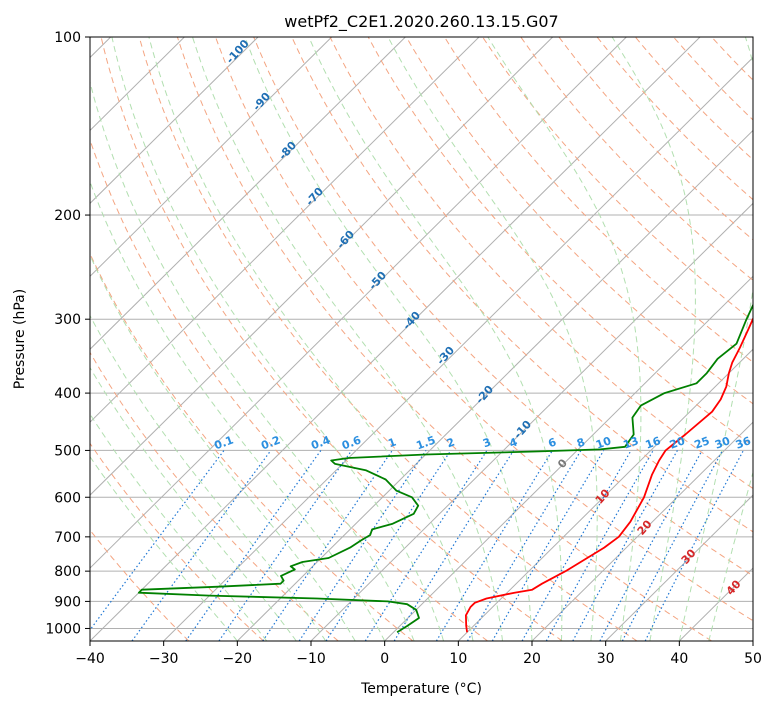 The height and width of the screenshot is (708, 775). What do you see at coordinates (702, 442) in the screenshot?
I see `mixing-ratio-label: 25` at bounding box center [702, 442].